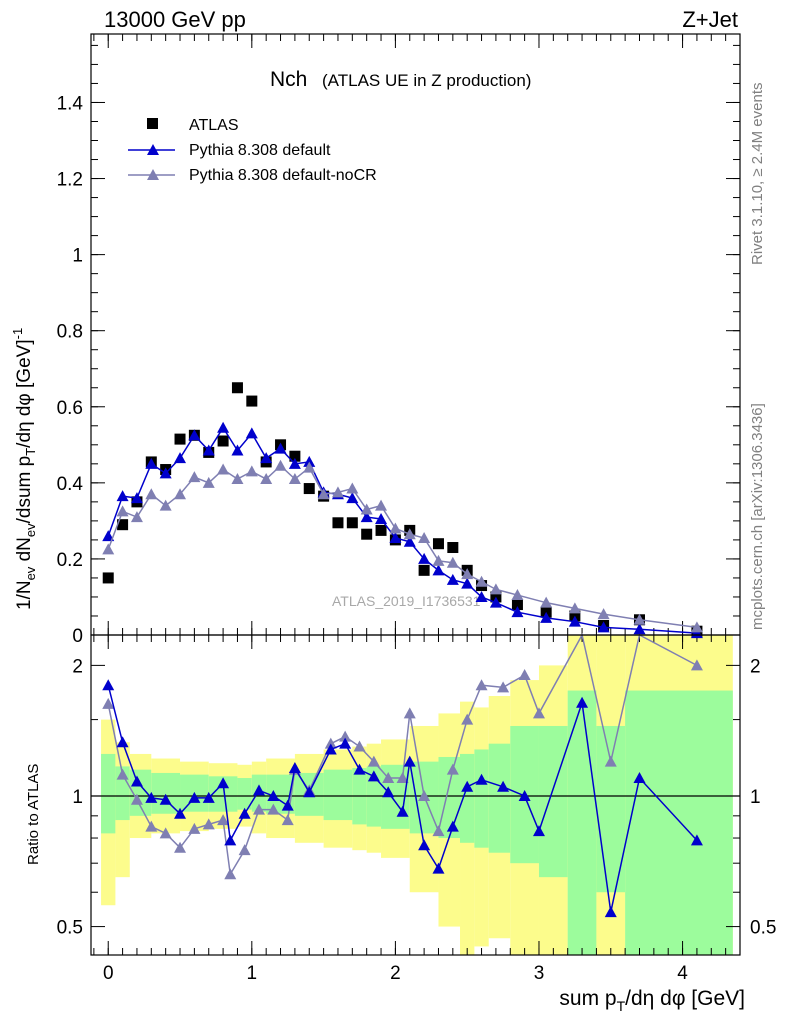 This screenshot has height=1024, width=786. Describe the element at coordinates (77, 256) in the screenshot. I see `y-tick-label-main-5: 1` at that location.